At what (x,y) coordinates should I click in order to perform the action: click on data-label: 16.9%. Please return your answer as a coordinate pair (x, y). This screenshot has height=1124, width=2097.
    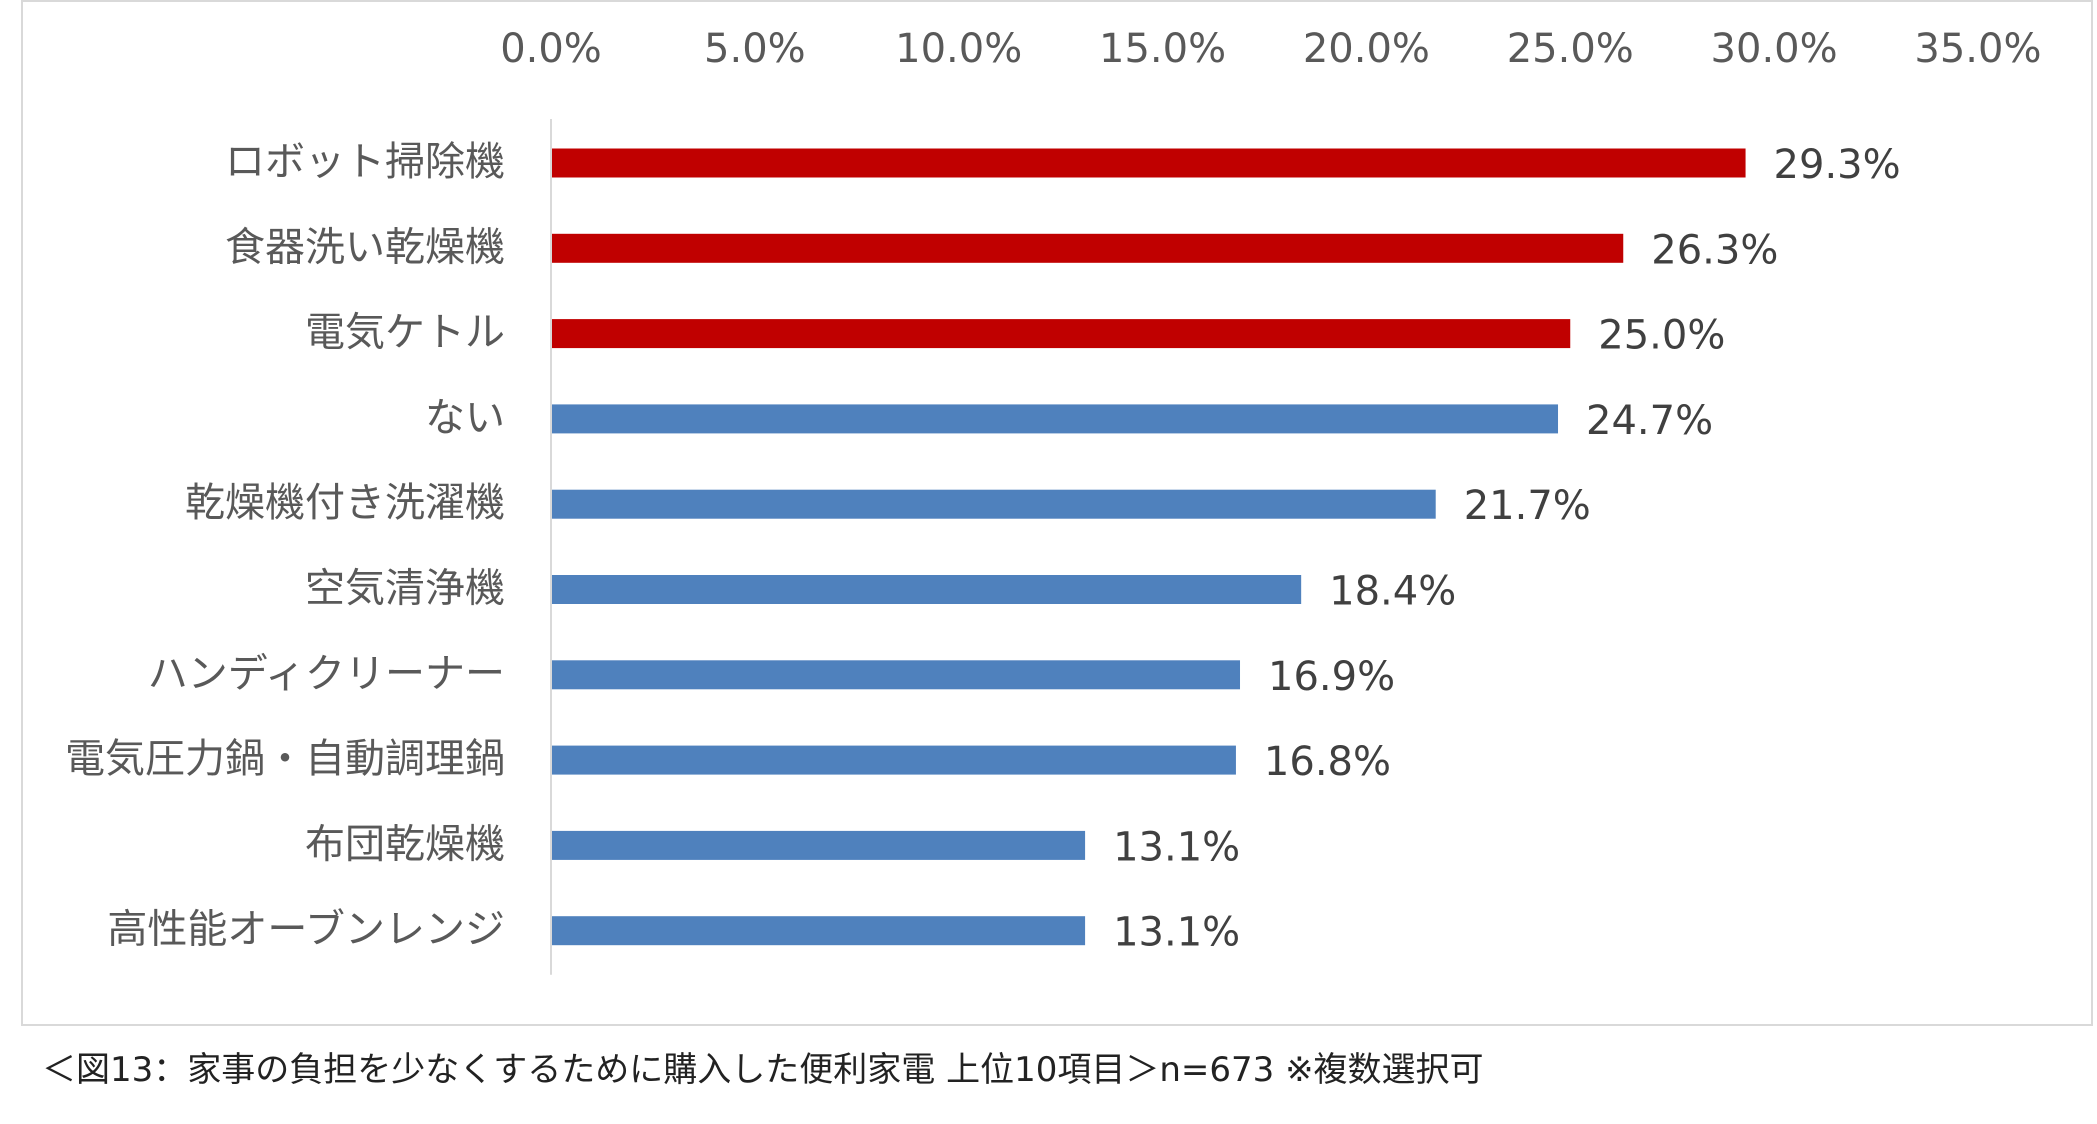
    Looking at the image, I should click on (1331, 677).